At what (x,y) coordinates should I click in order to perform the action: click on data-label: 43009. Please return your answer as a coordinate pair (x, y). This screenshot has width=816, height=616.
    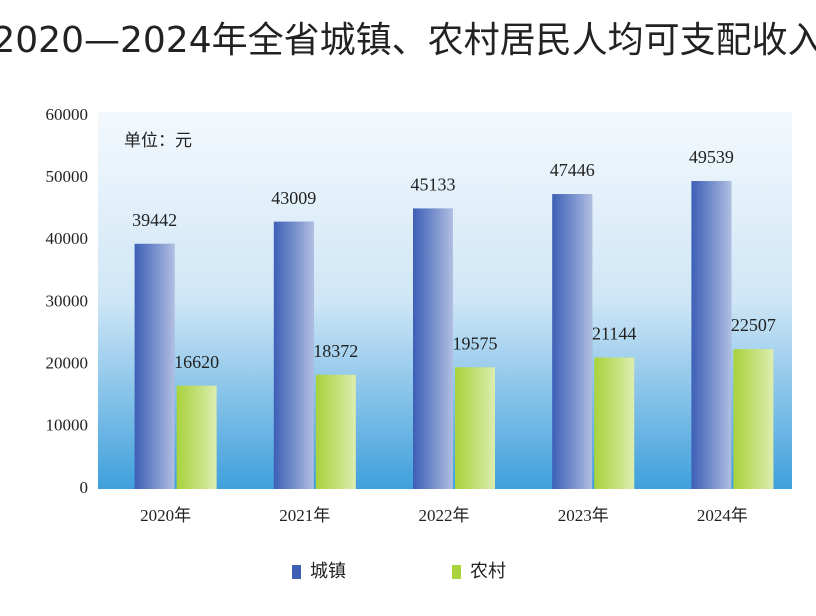
    Looking at the image, I should click on (293, 198).